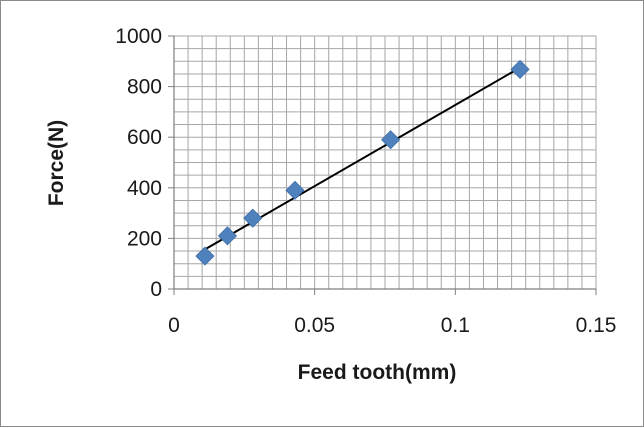 The height and width of the screenshot is (428, 644). What do you see at coordinates (455, 325) in the screenshot?
I see `x-tick-label: 0.1` at bounding box center [455, 325].